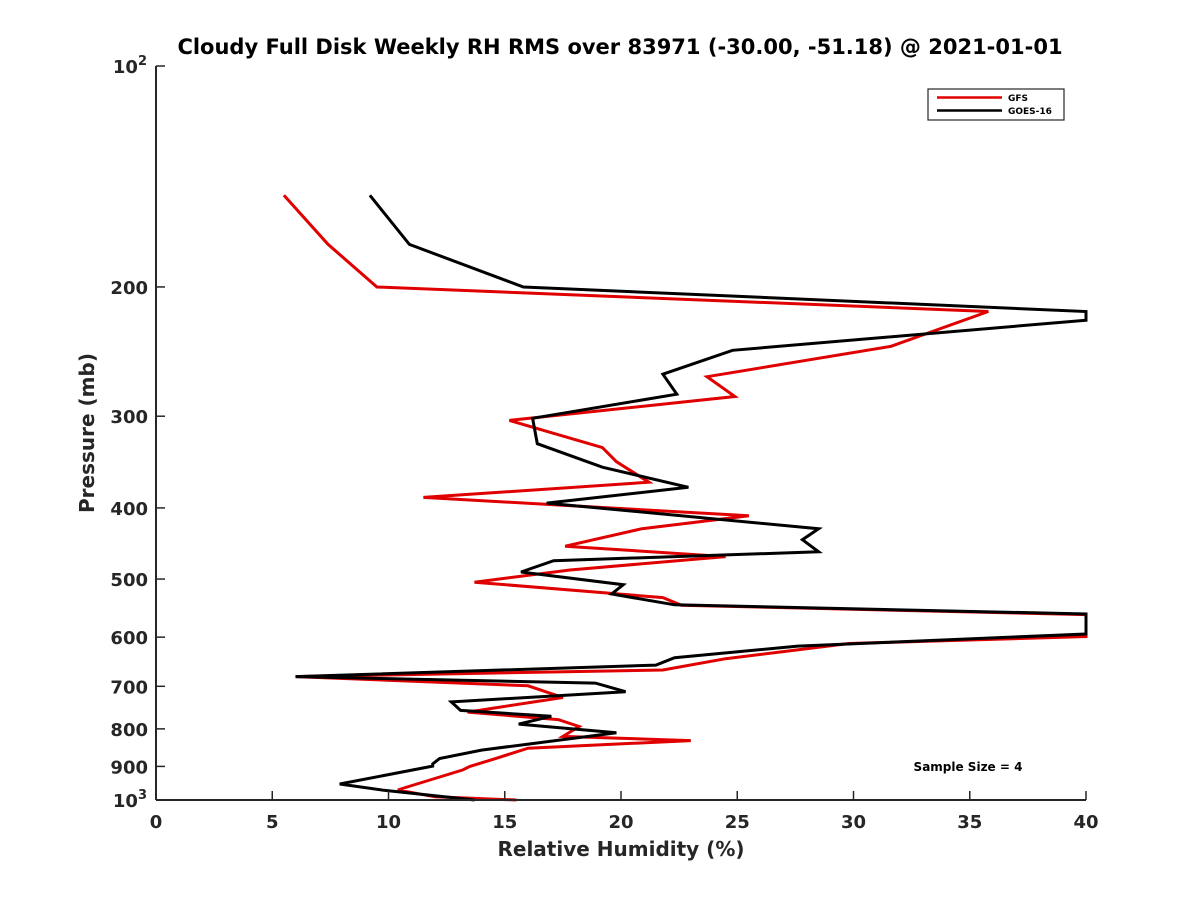 The image size is (1200, 900). I want to click on x-tick-label: 10, so click(388, 822).